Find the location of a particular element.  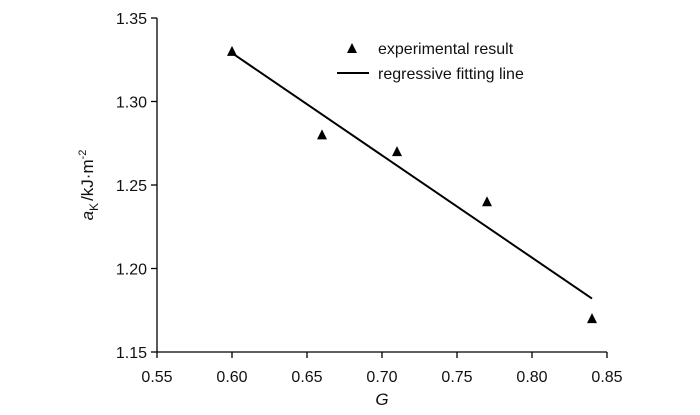

y-axis-subscript: K is located at coordinates (94, 207).